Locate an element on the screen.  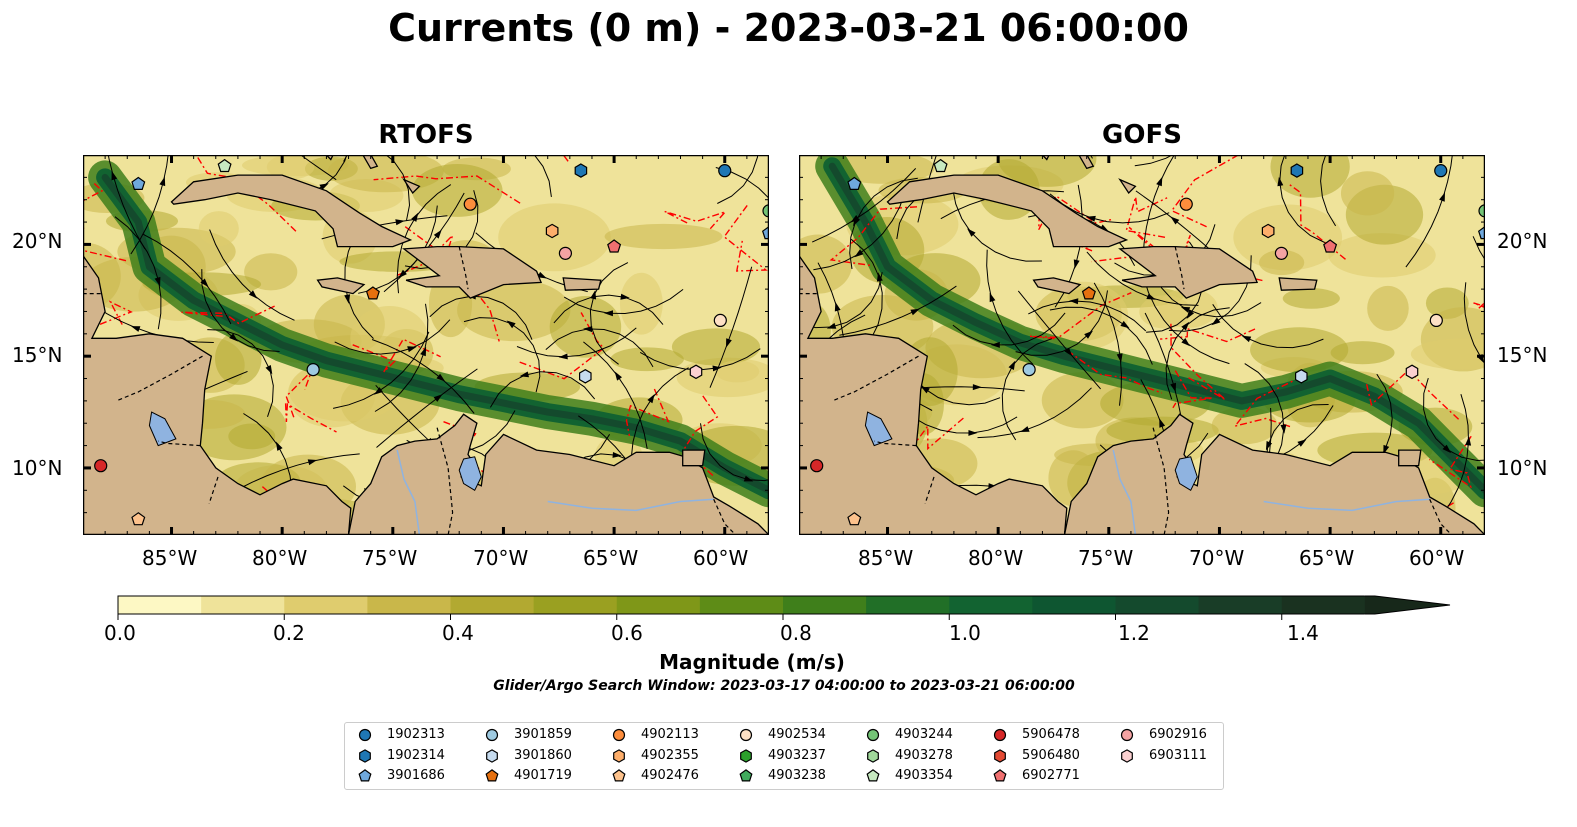
lon-tick-label: 60°W is located at coordinates (1437, 558).